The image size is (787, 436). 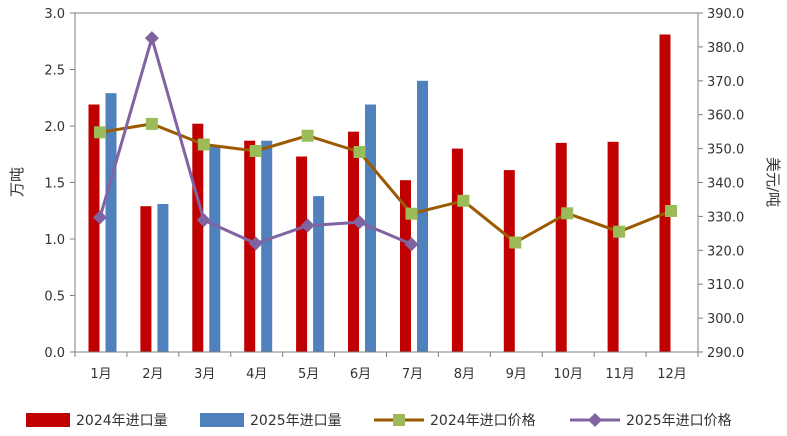 What do you see at coordinates (122, 421) in the screenshot?
I see `legend-label: 2024年进口量` at bounding box center [122, 421].